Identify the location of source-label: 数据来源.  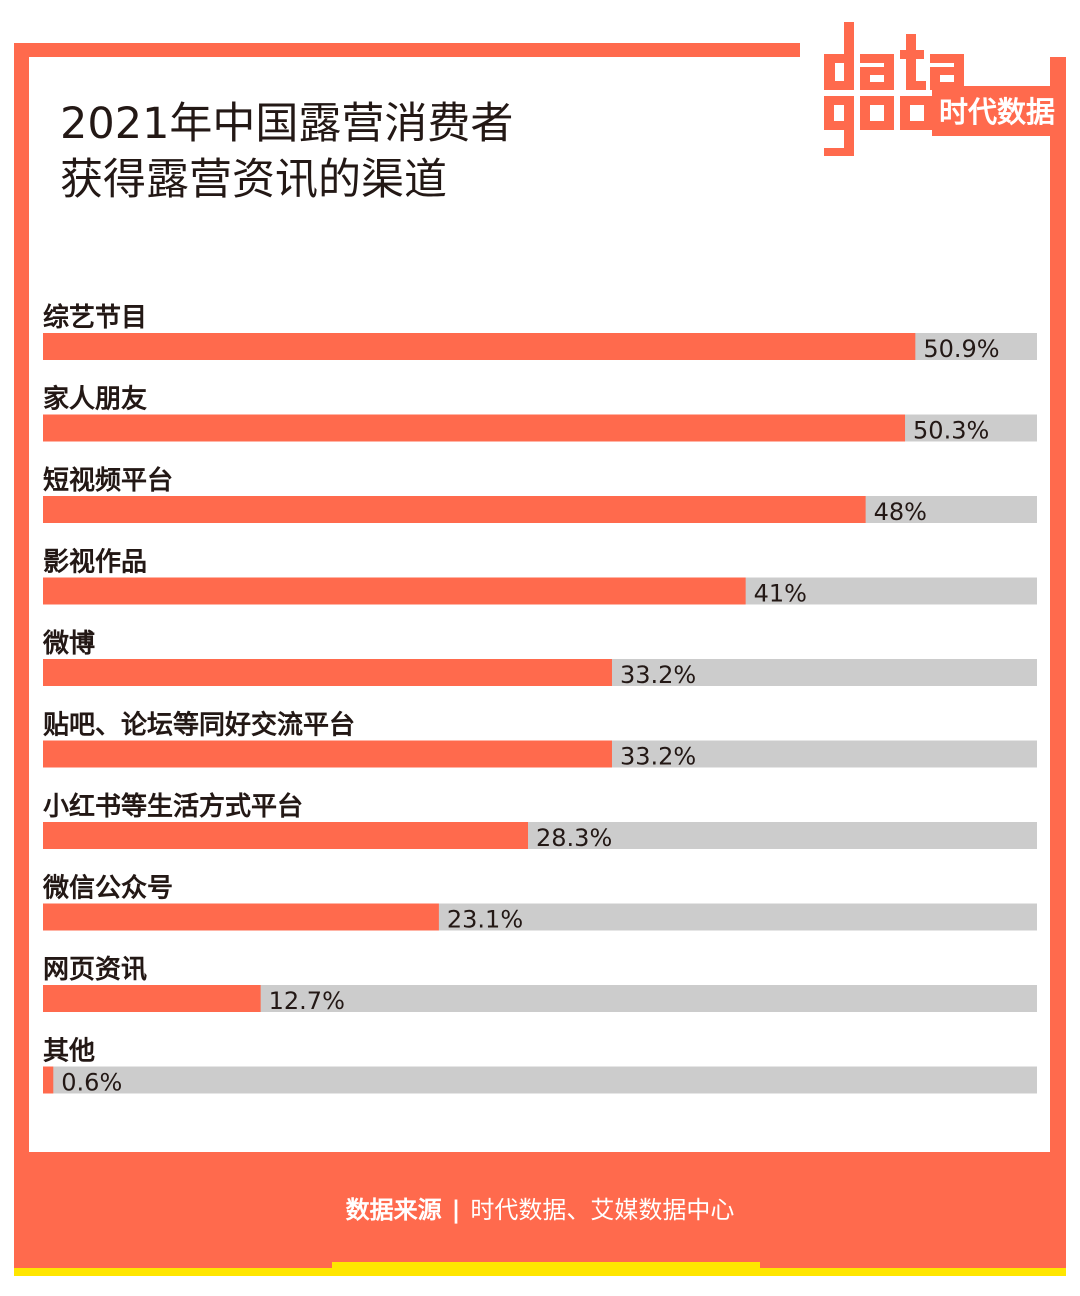
(393, 1210).